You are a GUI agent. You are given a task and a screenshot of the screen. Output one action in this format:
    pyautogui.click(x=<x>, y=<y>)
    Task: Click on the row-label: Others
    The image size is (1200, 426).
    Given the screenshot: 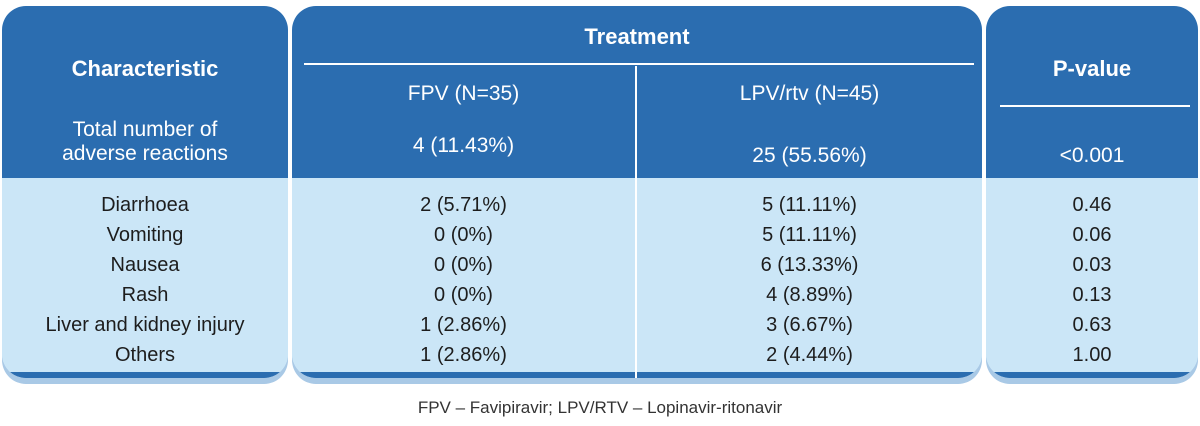 What is the action you would take?
    pyautogui.click(x=145, y=355)
    